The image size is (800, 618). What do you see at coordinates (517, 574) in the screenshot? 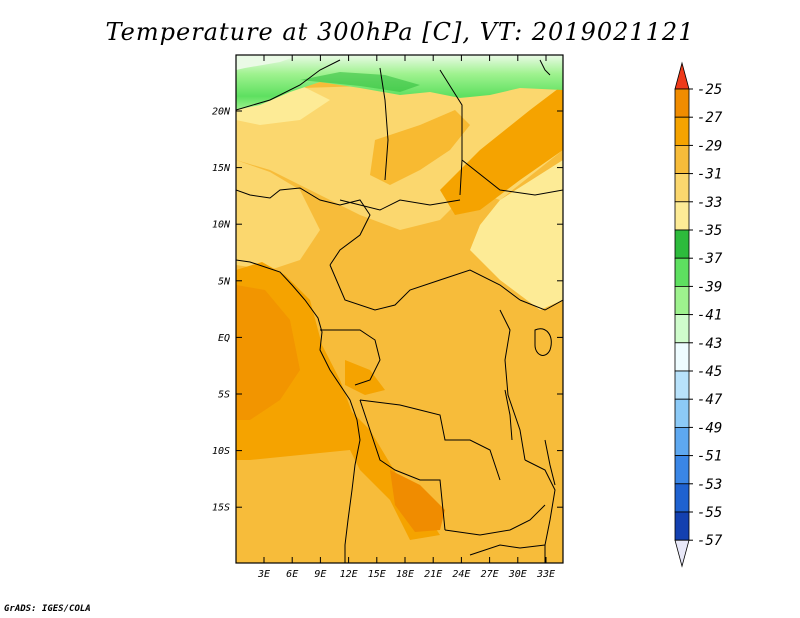
I see `lon-tick-label: 30E` at bounding box center [517, 574].